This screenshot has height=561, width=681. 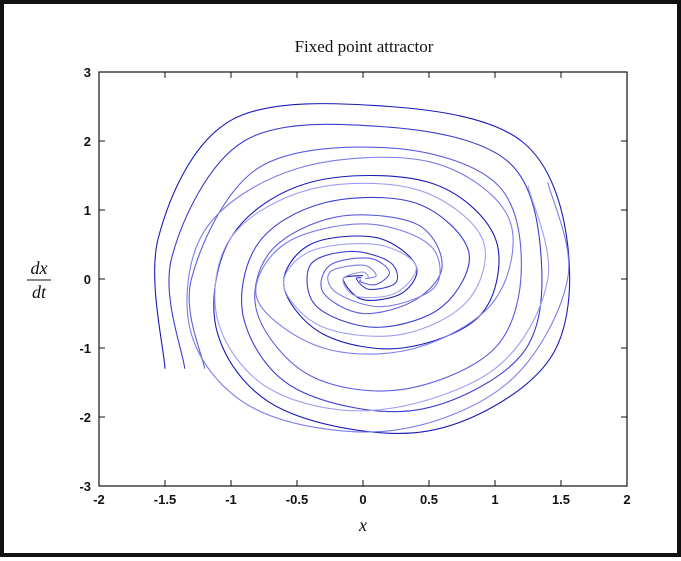 I want to click on x-tick-label: 1, so click(x=494, y=499).